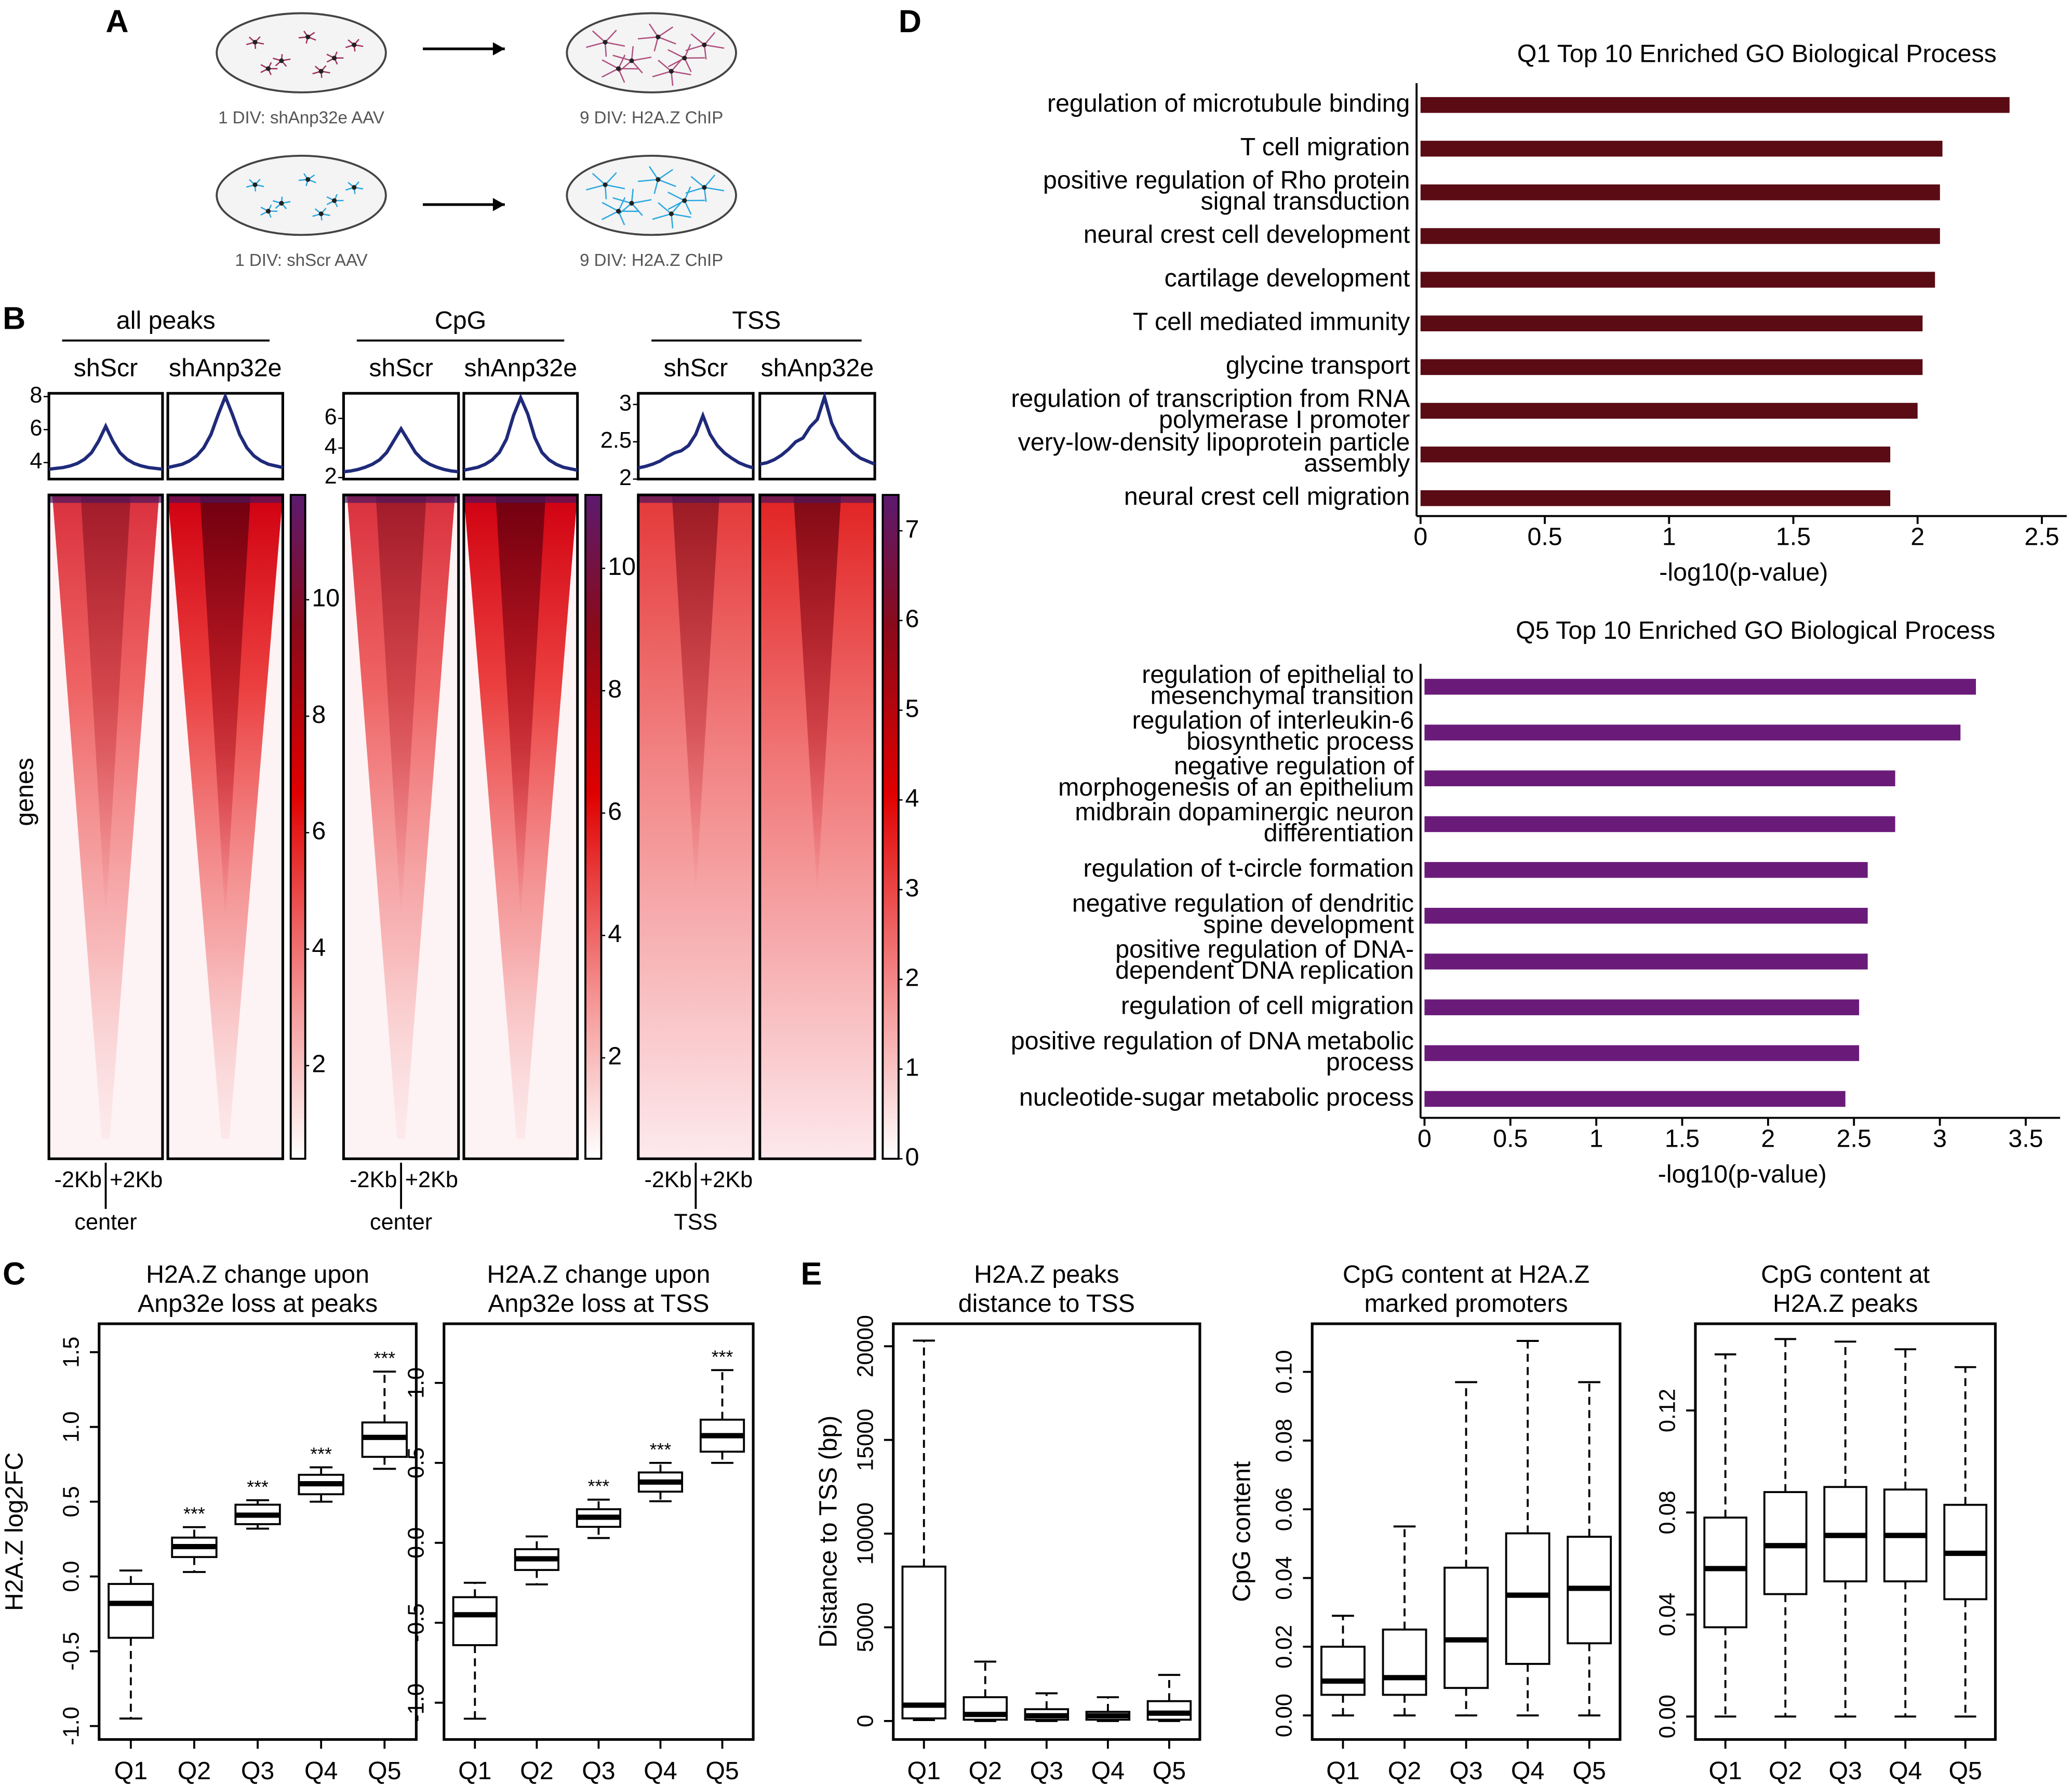 The width and height of the screenshot is (2072, 1787). Describe the element at coordinates (1212, 1041) in the screenshot. I see `category-label: positive regulation of DNA metabolic` at that location.